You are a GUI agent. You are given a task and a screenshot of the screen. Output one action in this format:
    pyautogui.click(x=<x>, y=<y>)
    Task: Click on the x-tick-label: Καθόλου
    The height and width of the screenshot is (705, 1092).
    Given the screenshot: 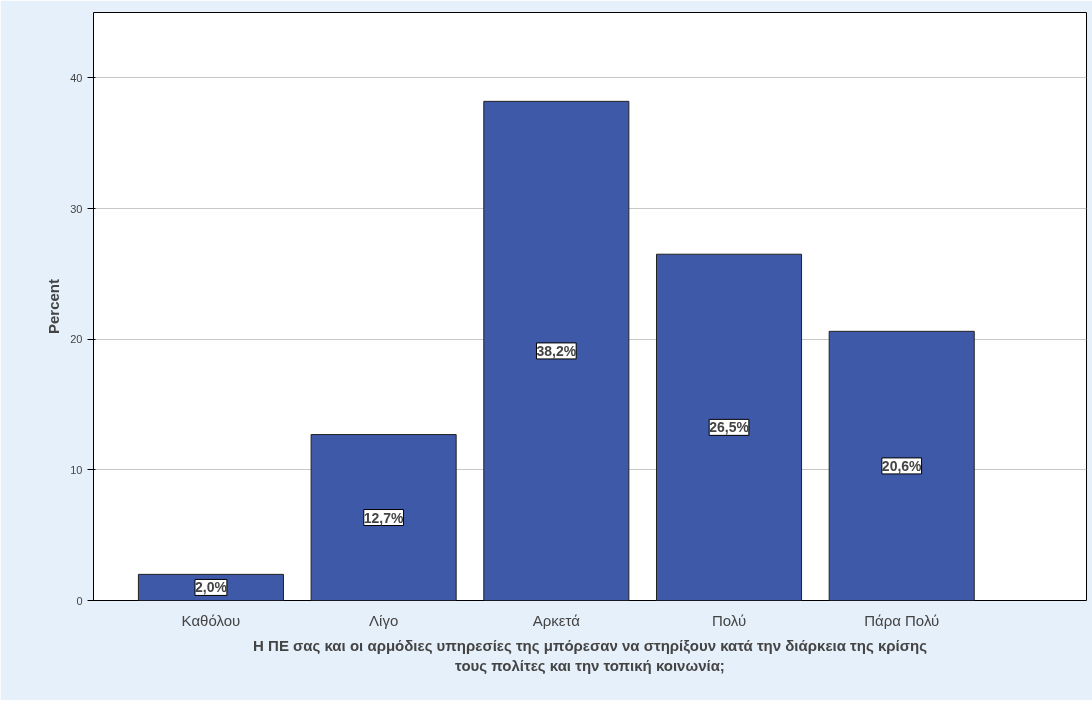 What is the action you would take?
    pyautogui.click(x=211, y=620)
    